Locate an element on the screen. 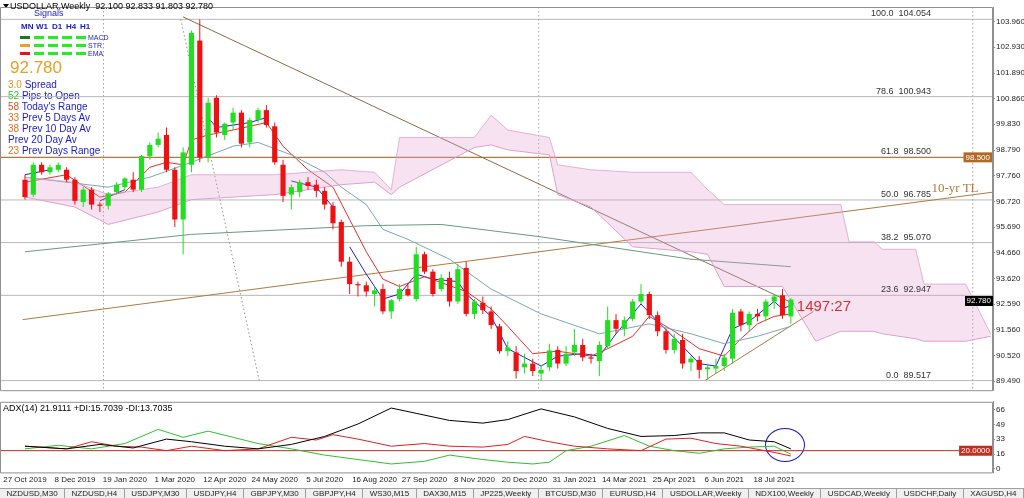  y-tick-label: 16 is located at coordinates (1001, 454).